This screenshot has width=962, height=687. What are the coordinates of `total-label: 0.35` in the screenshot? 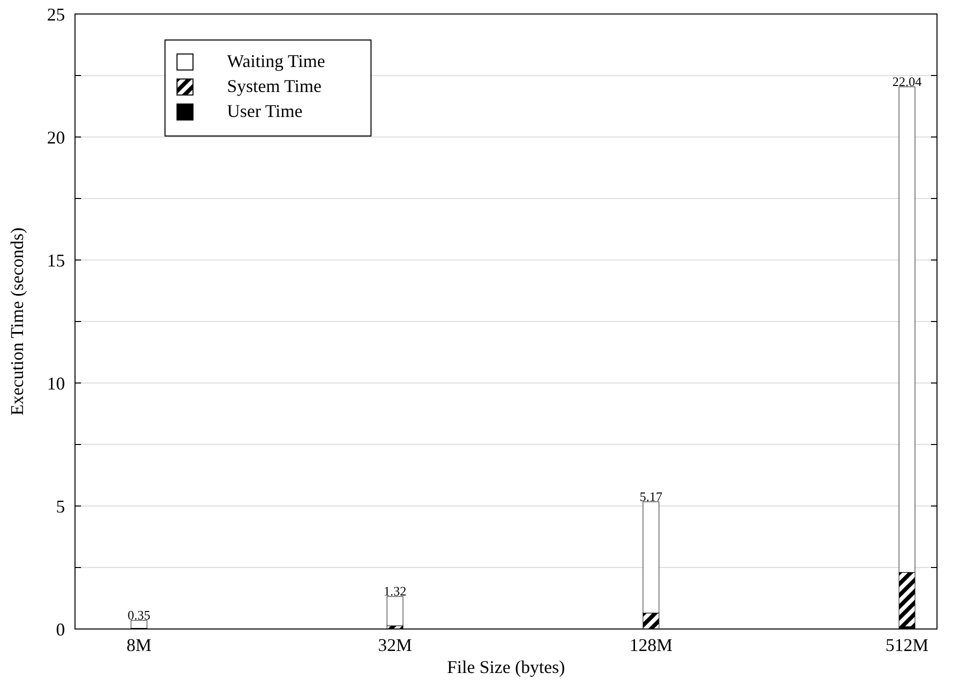 It's located at (139, 614).